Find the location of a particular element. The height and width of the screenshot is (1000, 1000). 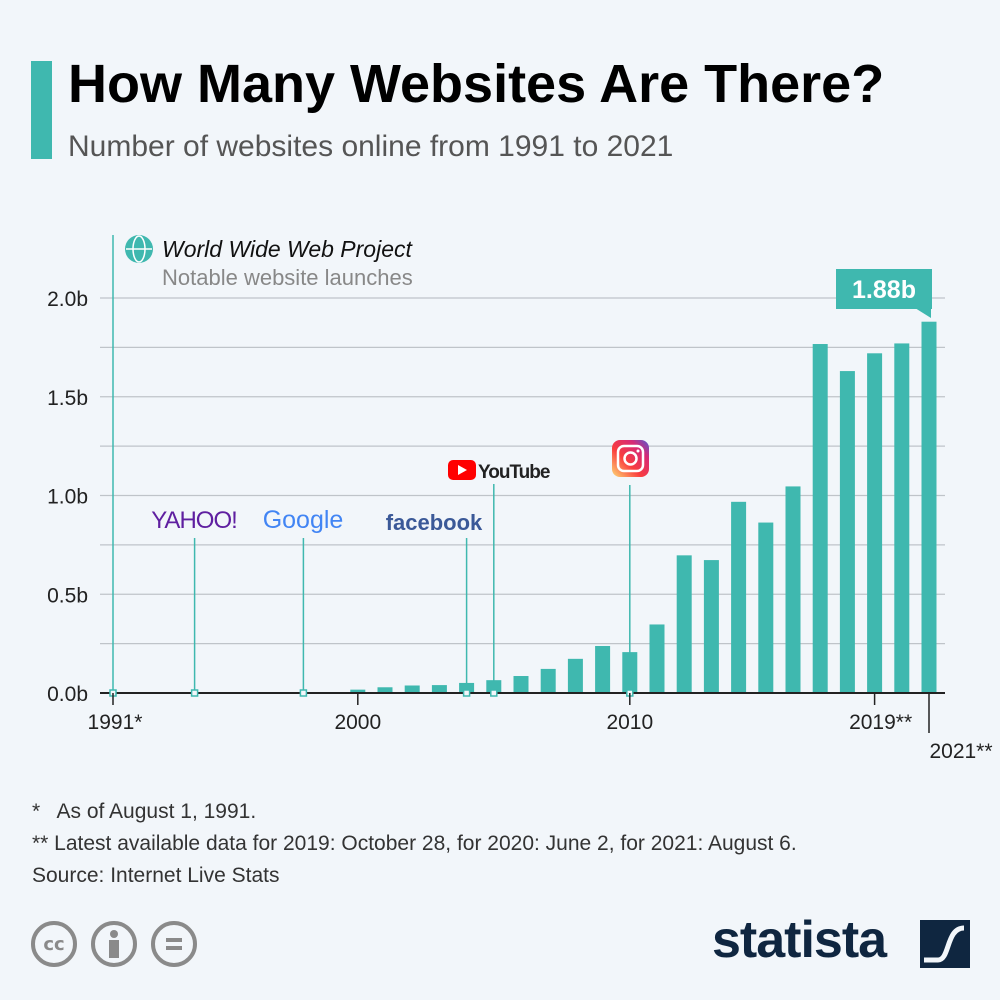

statista-mark-icon is located at coordinates (945, 944).